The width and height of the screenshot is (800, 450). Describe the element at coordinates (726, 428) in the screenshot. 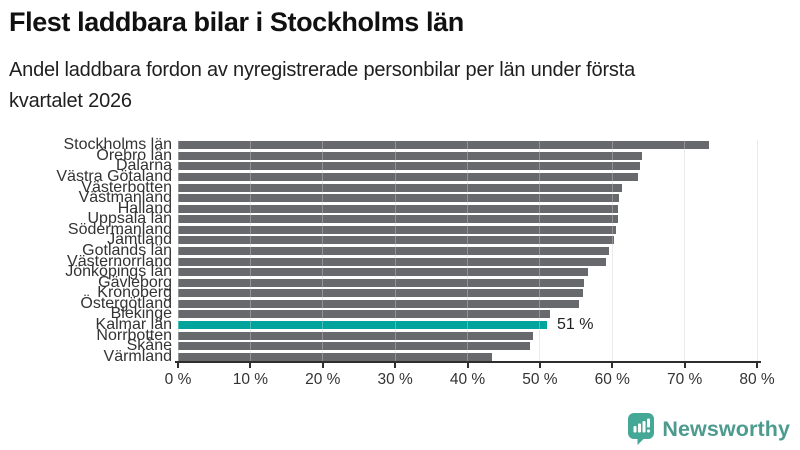

I see `brand-wordmark: Newsworthy` at that location.